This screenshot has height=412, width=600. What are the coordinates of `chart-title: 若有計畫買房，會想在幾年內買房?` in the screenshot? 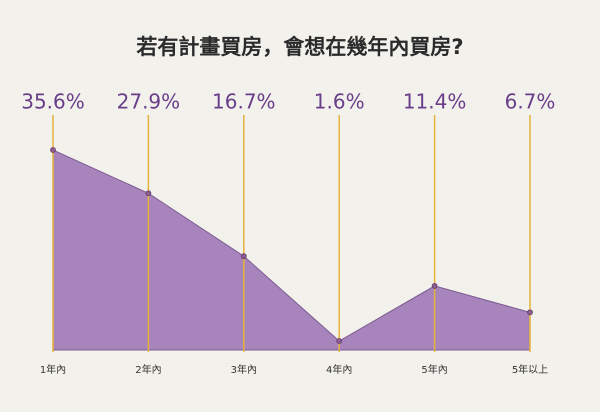 It's located at (299, 47).